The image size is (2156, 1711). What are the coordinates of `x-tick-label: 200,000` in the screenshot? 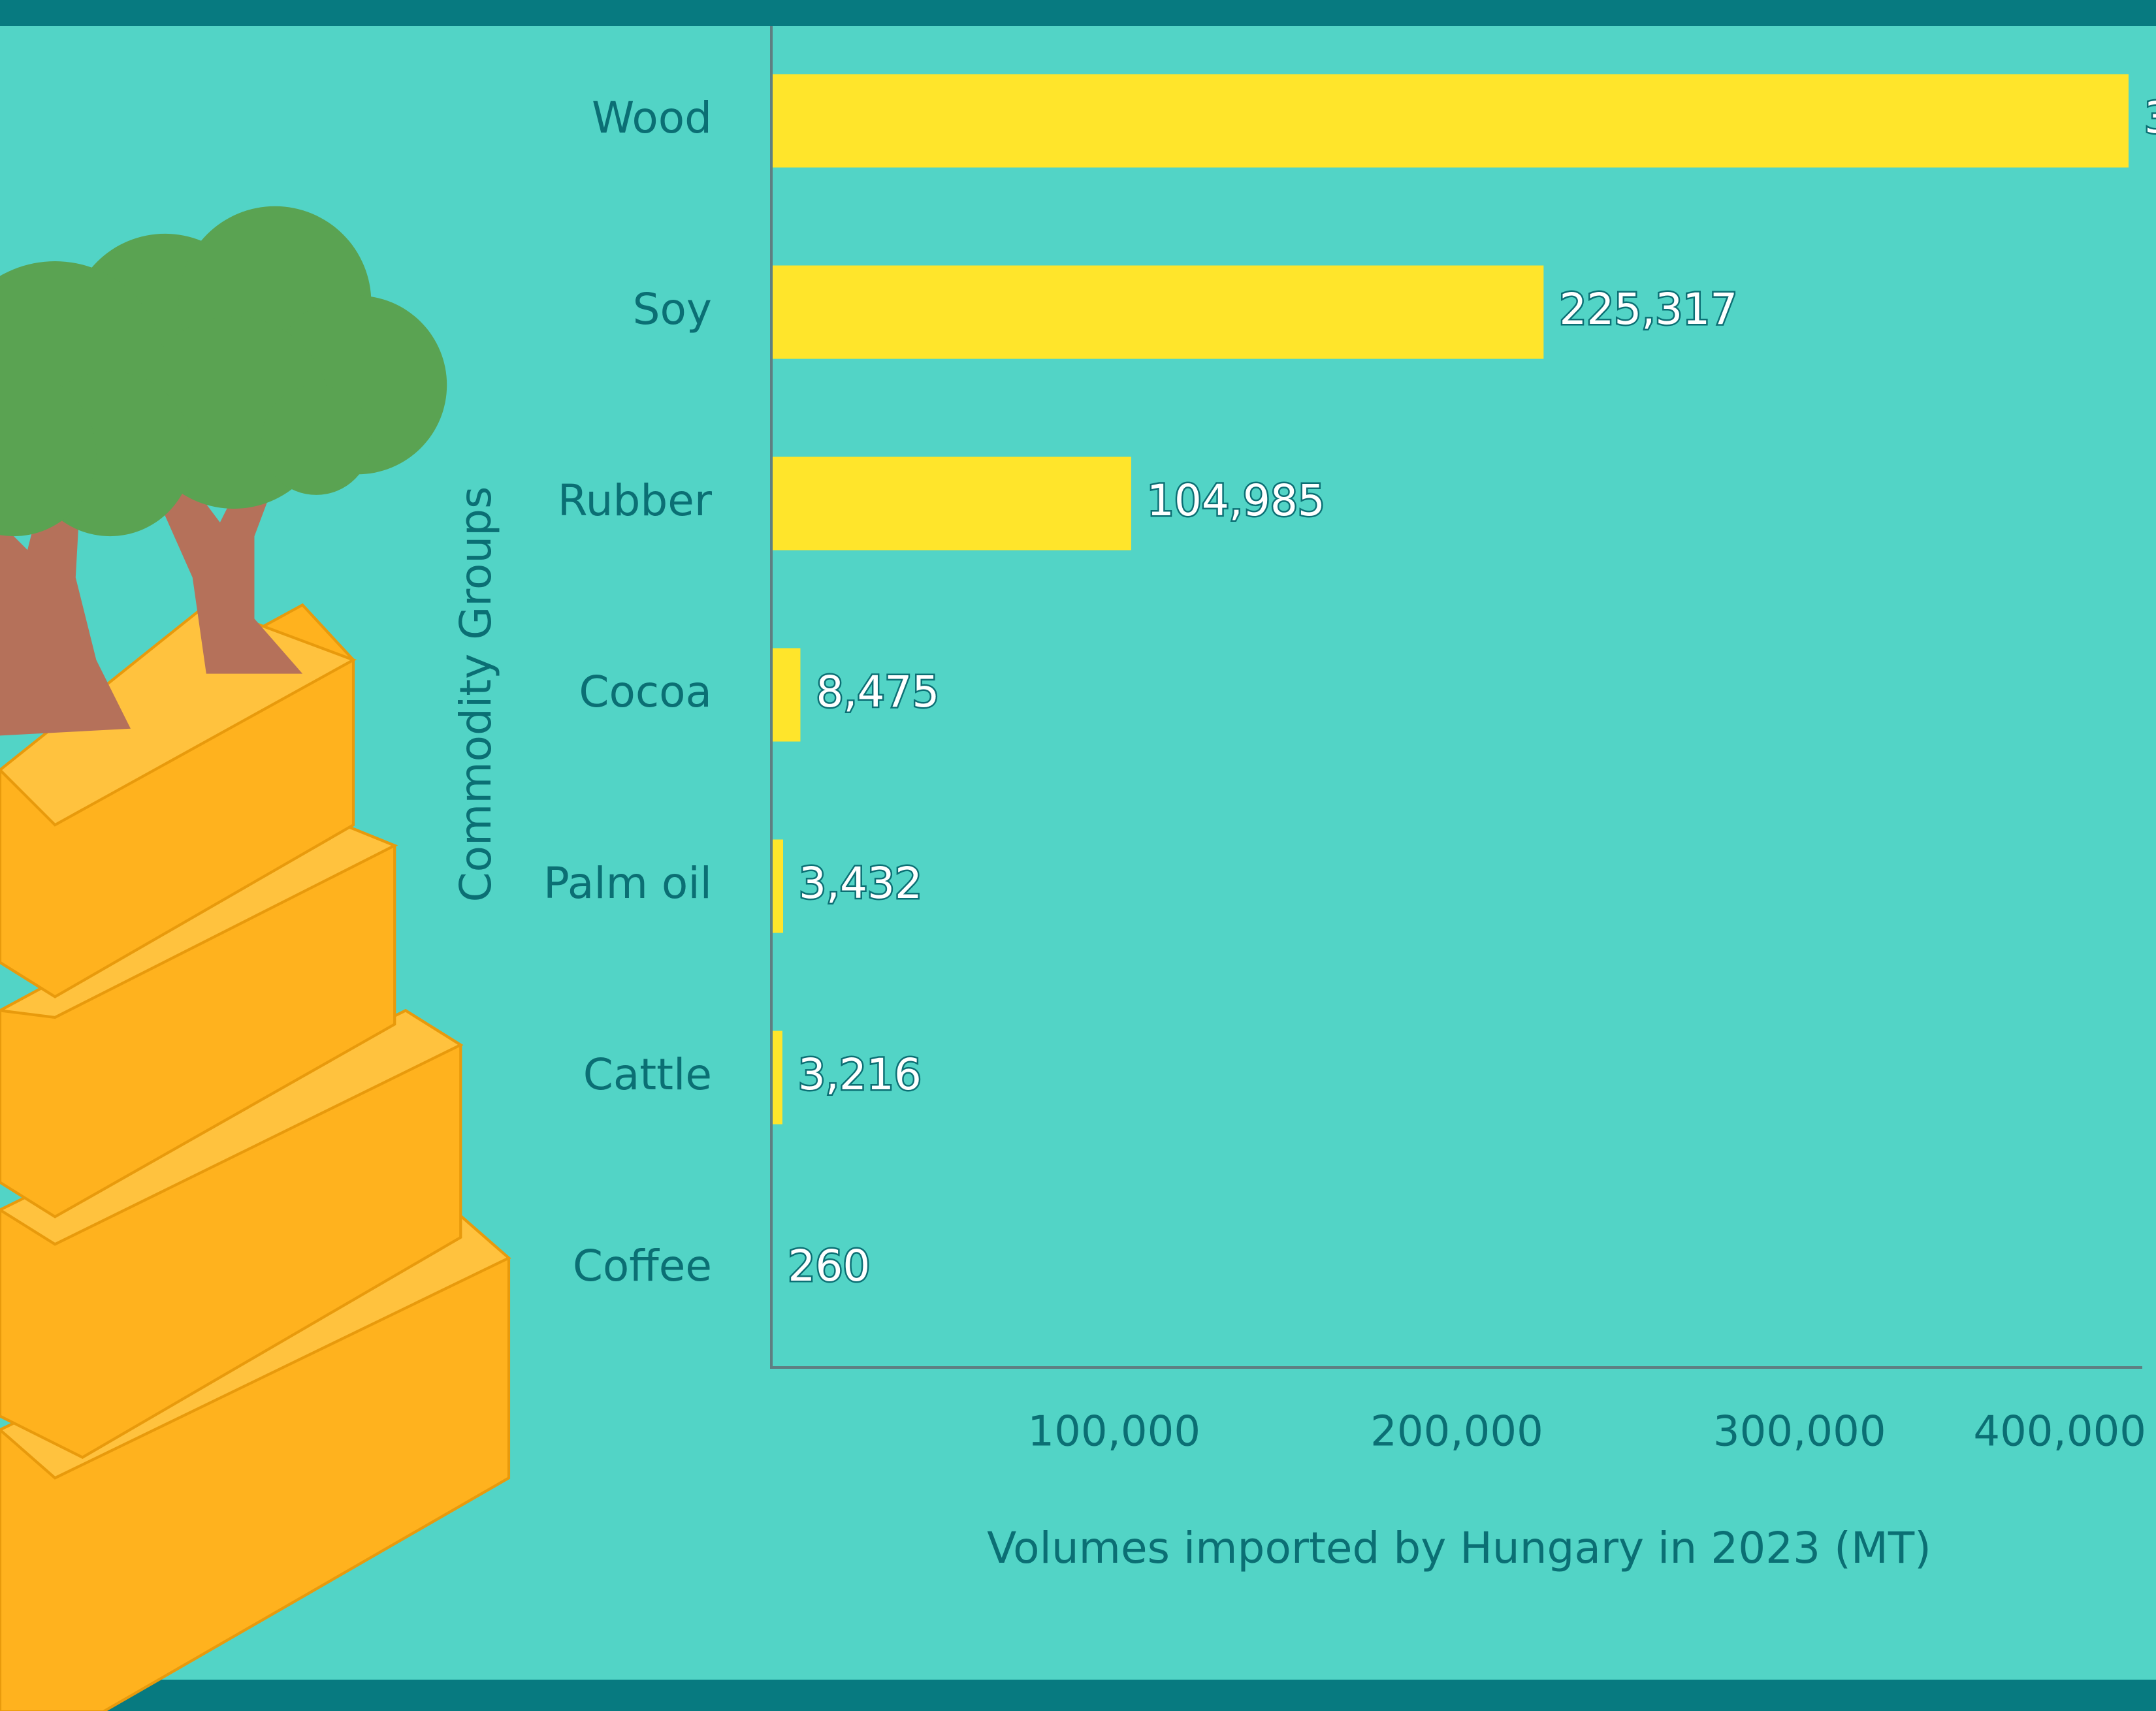 It's located at (1457, 1432).